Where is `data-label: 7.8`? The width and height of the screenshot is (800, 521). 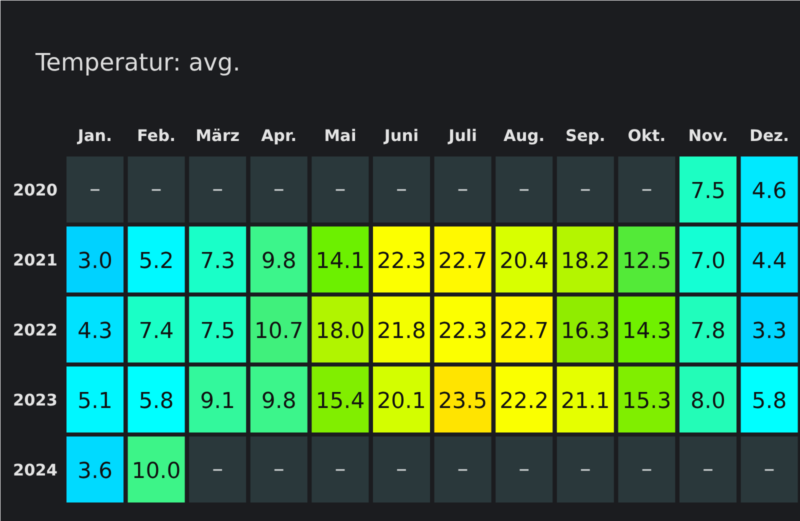 data-label: 7.8 is located at coordinates (708, 331).